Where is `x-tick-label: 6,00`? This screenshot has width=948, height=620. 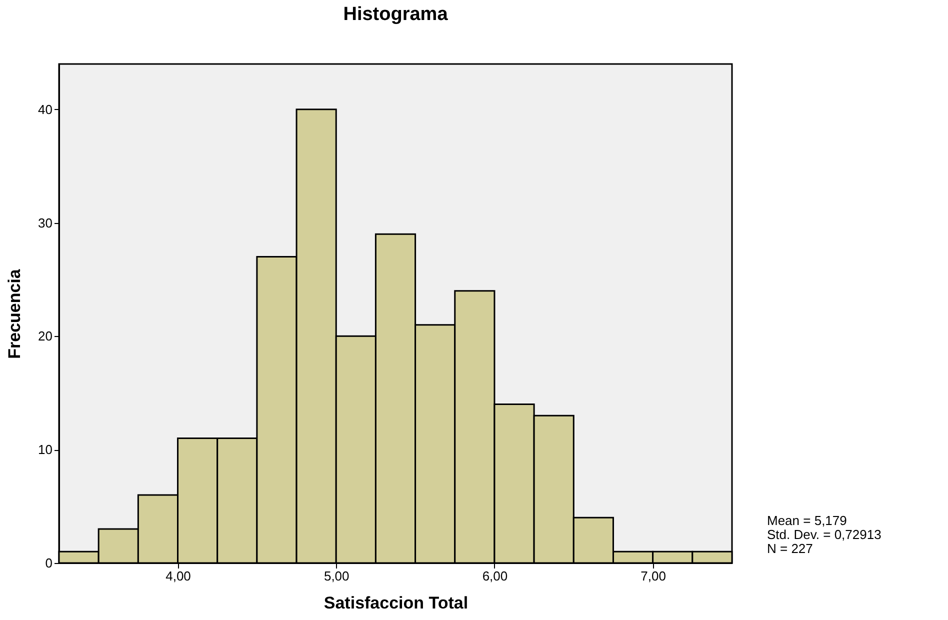
x-tick-label: 6,00 is located at coordinates (495, 576).